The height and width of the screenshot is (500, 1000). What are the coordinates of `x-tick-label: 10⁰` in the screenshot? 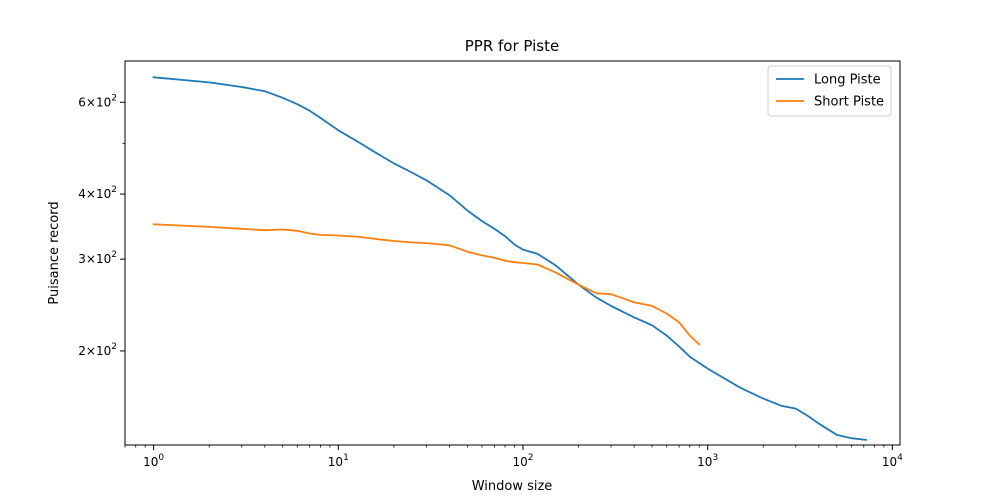 It's located at (153, 461).